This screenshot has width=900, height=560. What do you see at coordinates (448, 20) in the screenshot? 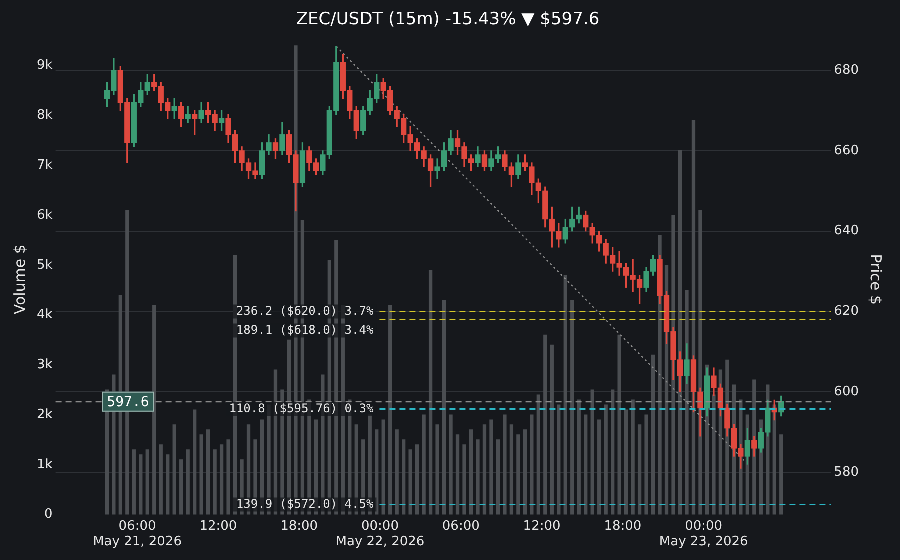
I see `chart-title: ZEC/USDT (15m) -15.43% ▼ $597.6` at bounding box center [448, 20].